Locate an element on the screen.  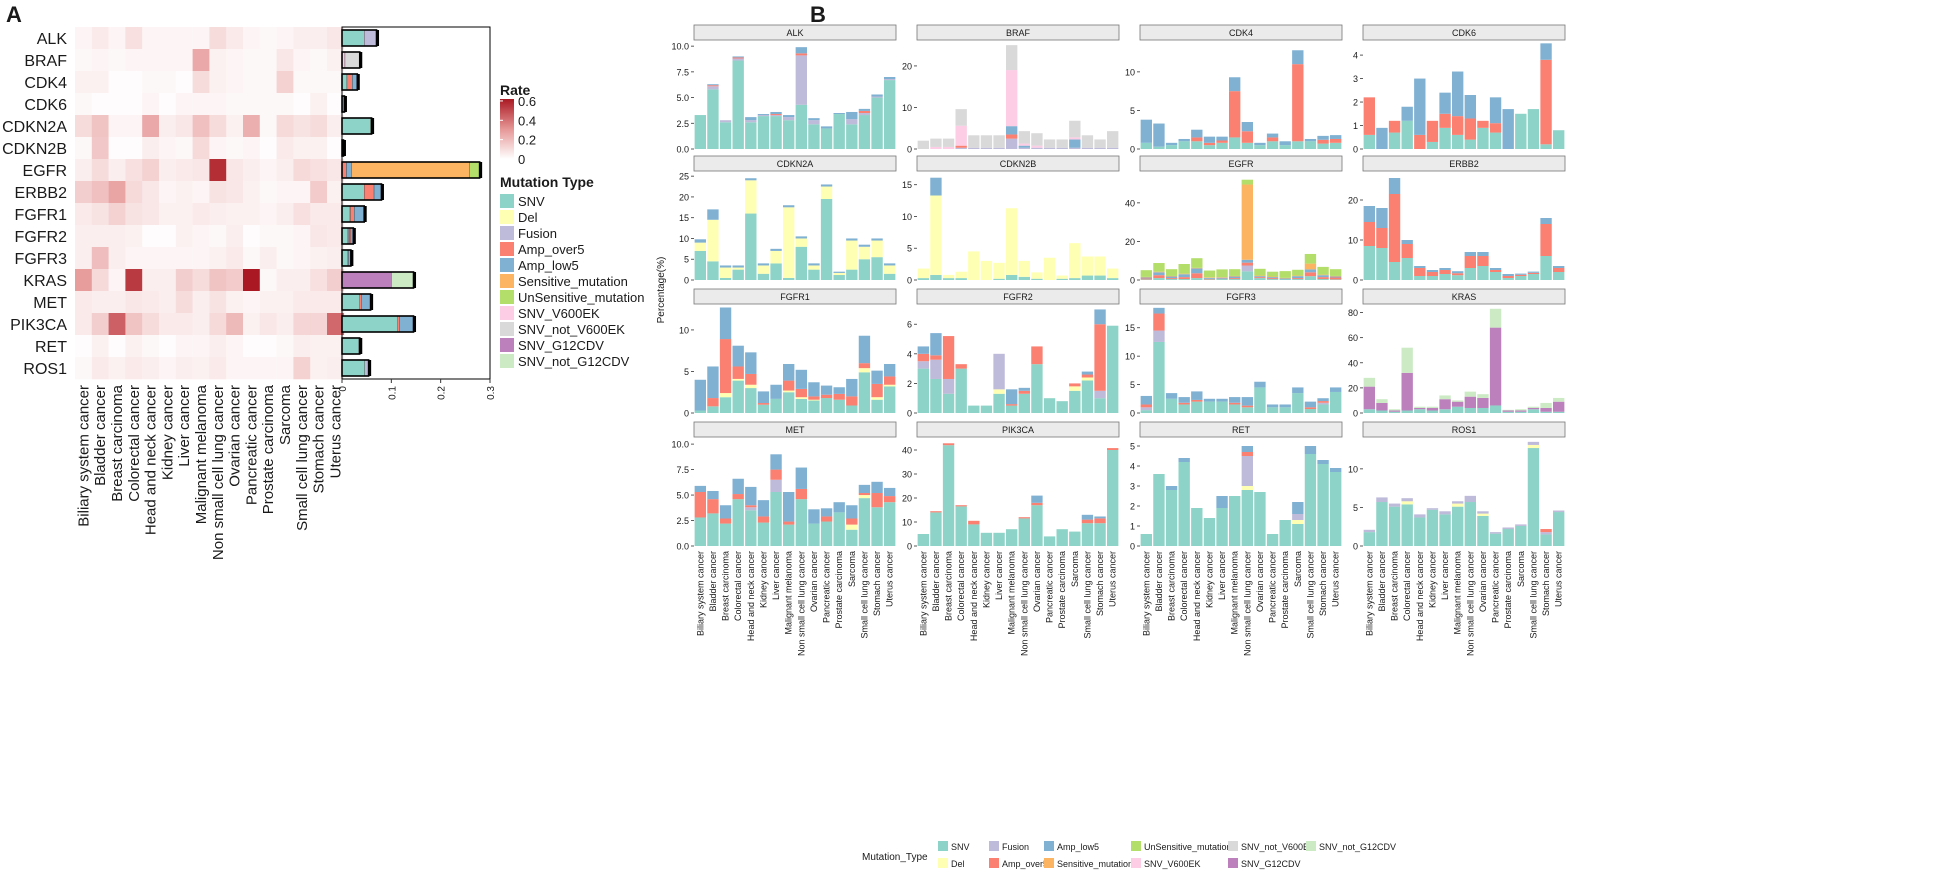
x-tick-label: Malignant melanoma is located at coordinates (1012, 593).